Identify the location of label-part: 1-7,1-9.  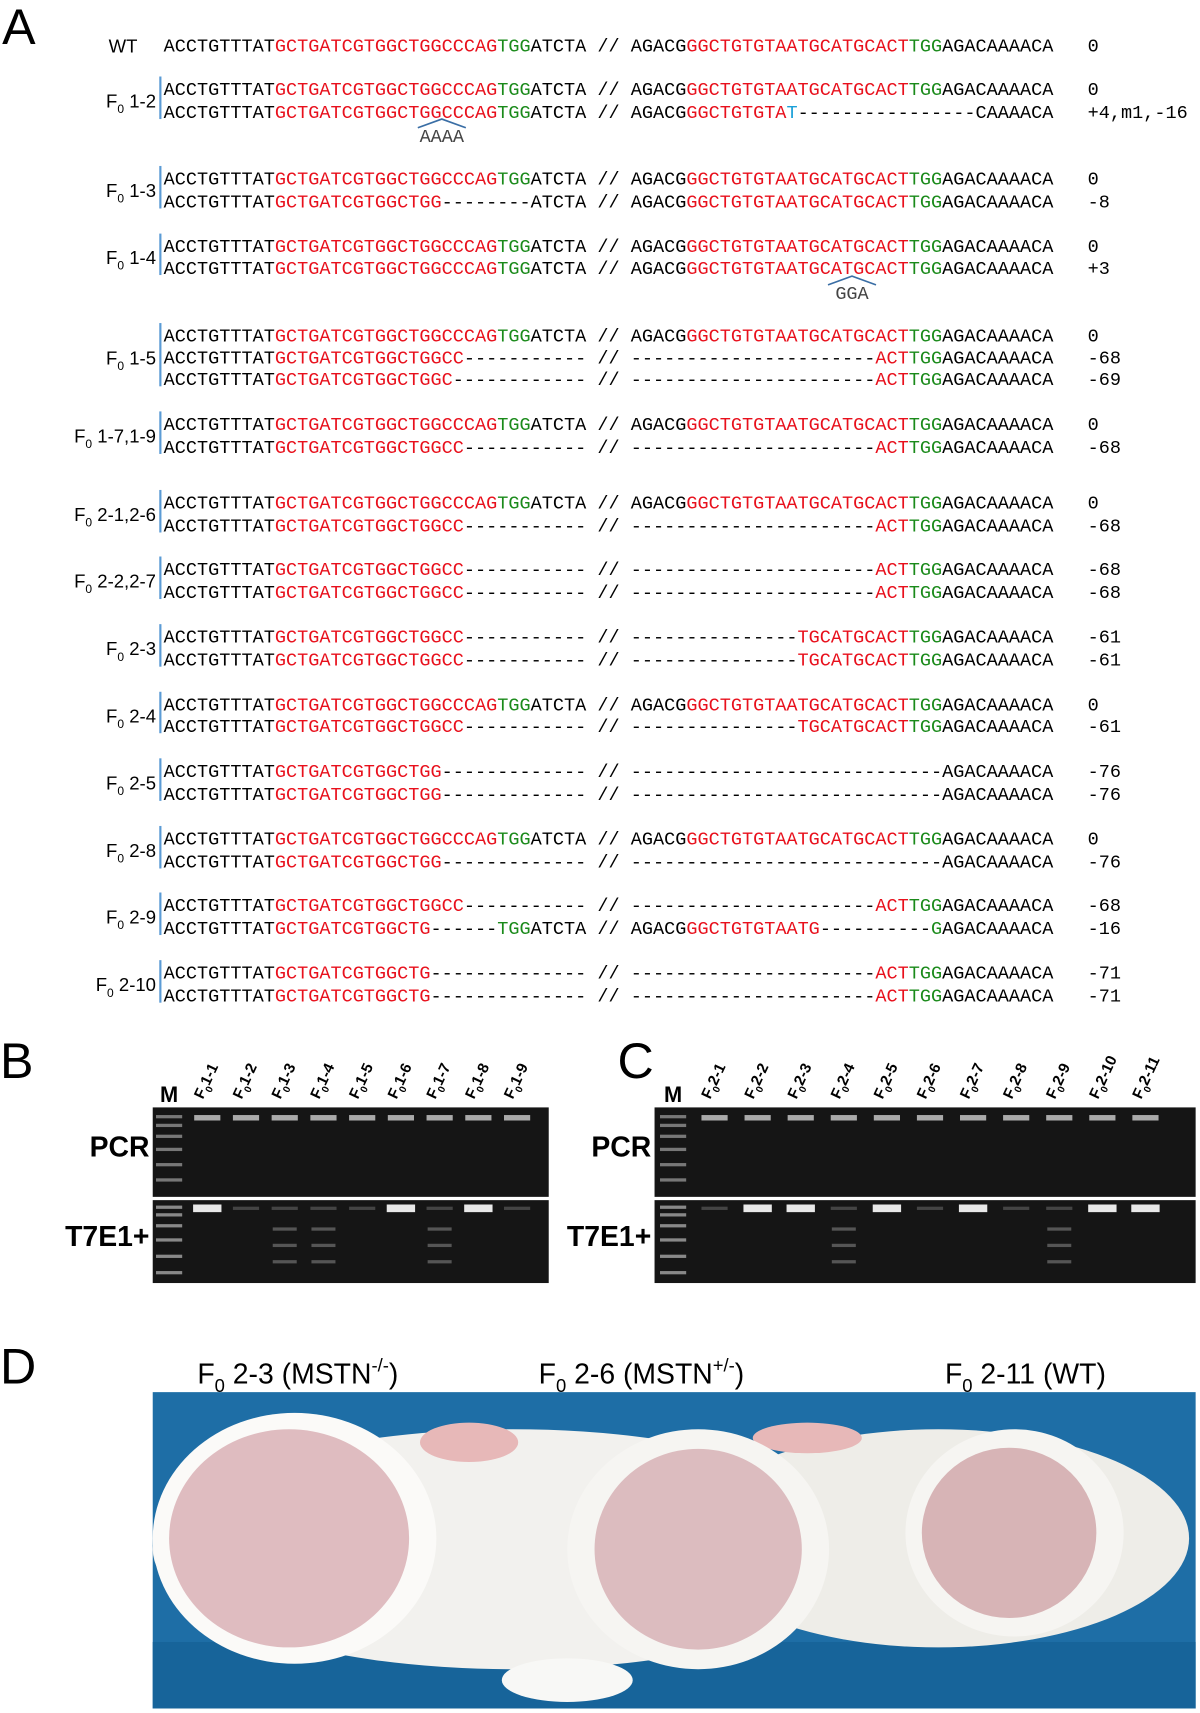
(124, 436).